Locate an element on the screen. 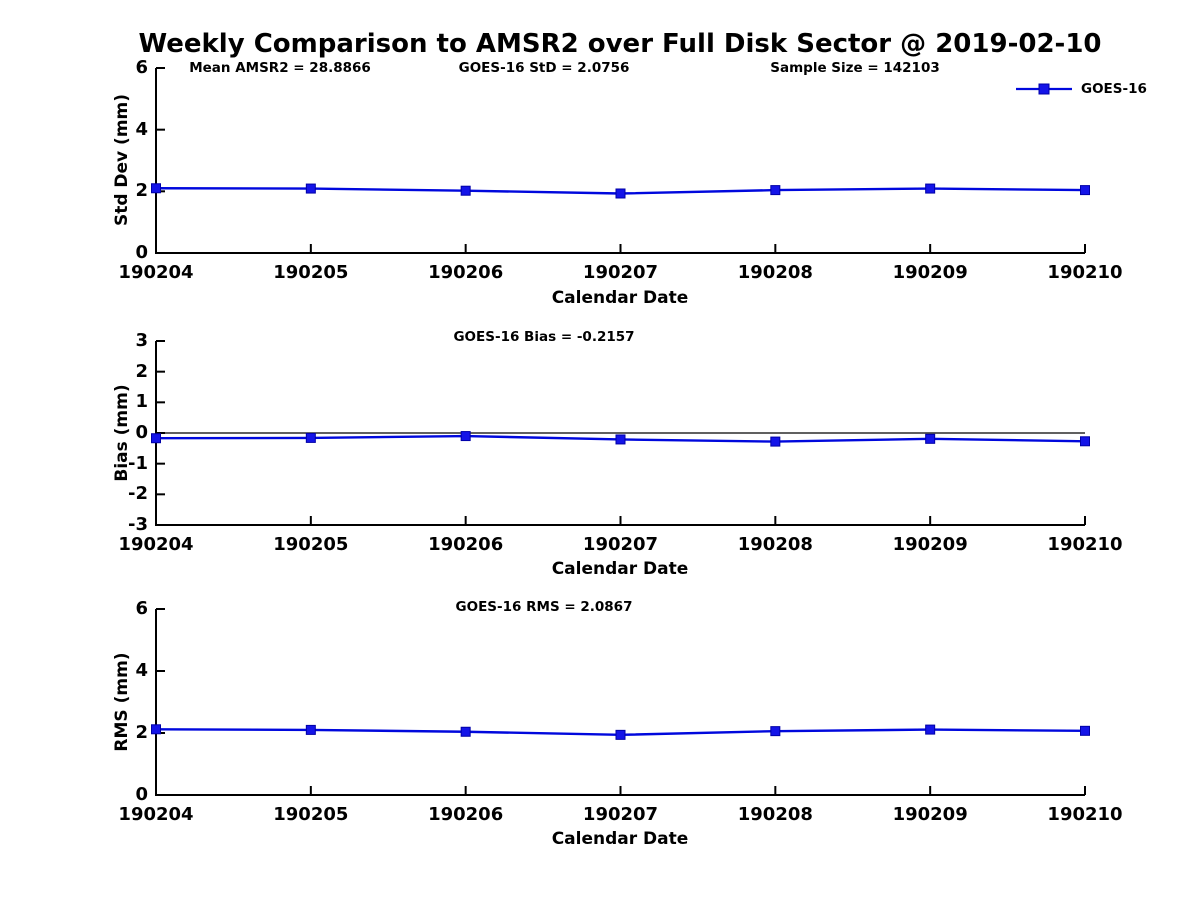 This screenshot has height=900, width=1200. annotation-goes16-bias: GOES-16 Bias = -0.2157 is located at coordinates (544, 337).